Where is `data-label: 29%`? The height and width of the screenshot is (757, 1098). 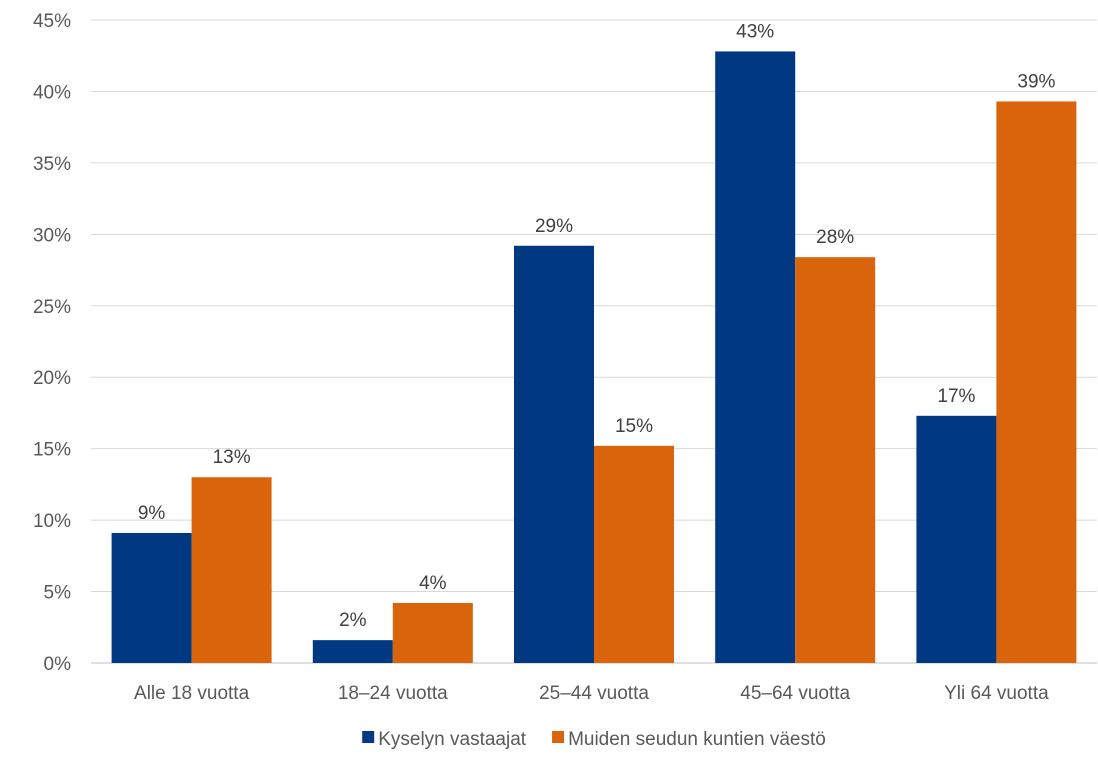
data-label: 29% is located at coordinates (554, 226).